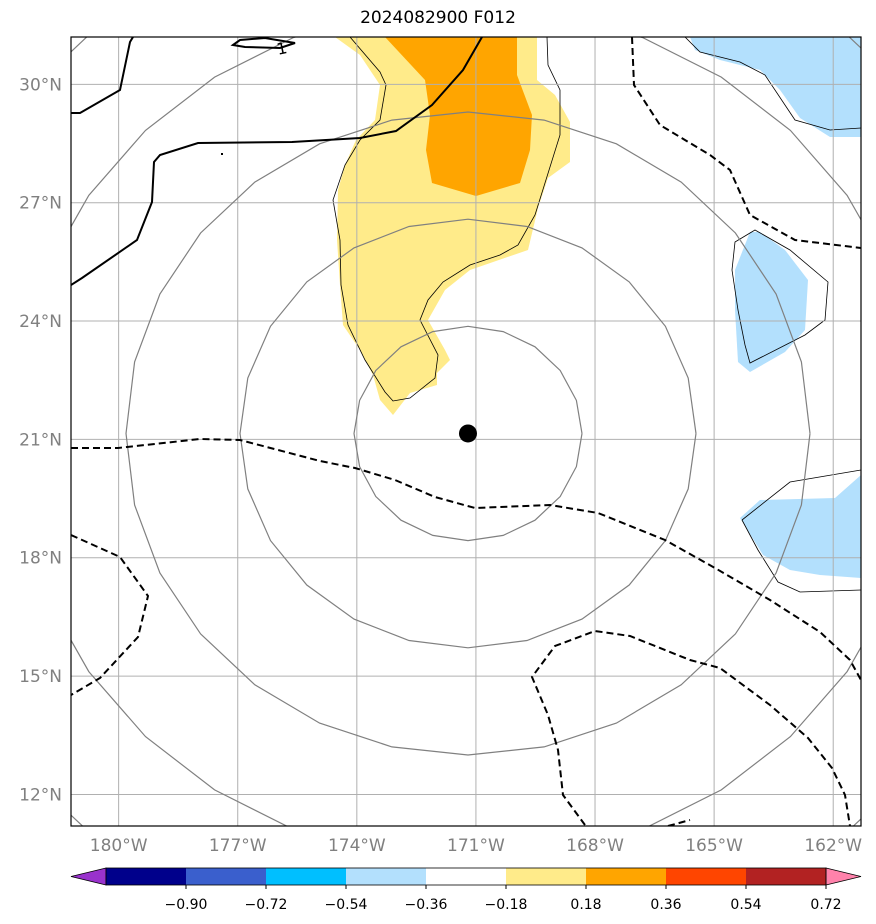  I want to click on longitude-label: 165°W, so click(714, 846).